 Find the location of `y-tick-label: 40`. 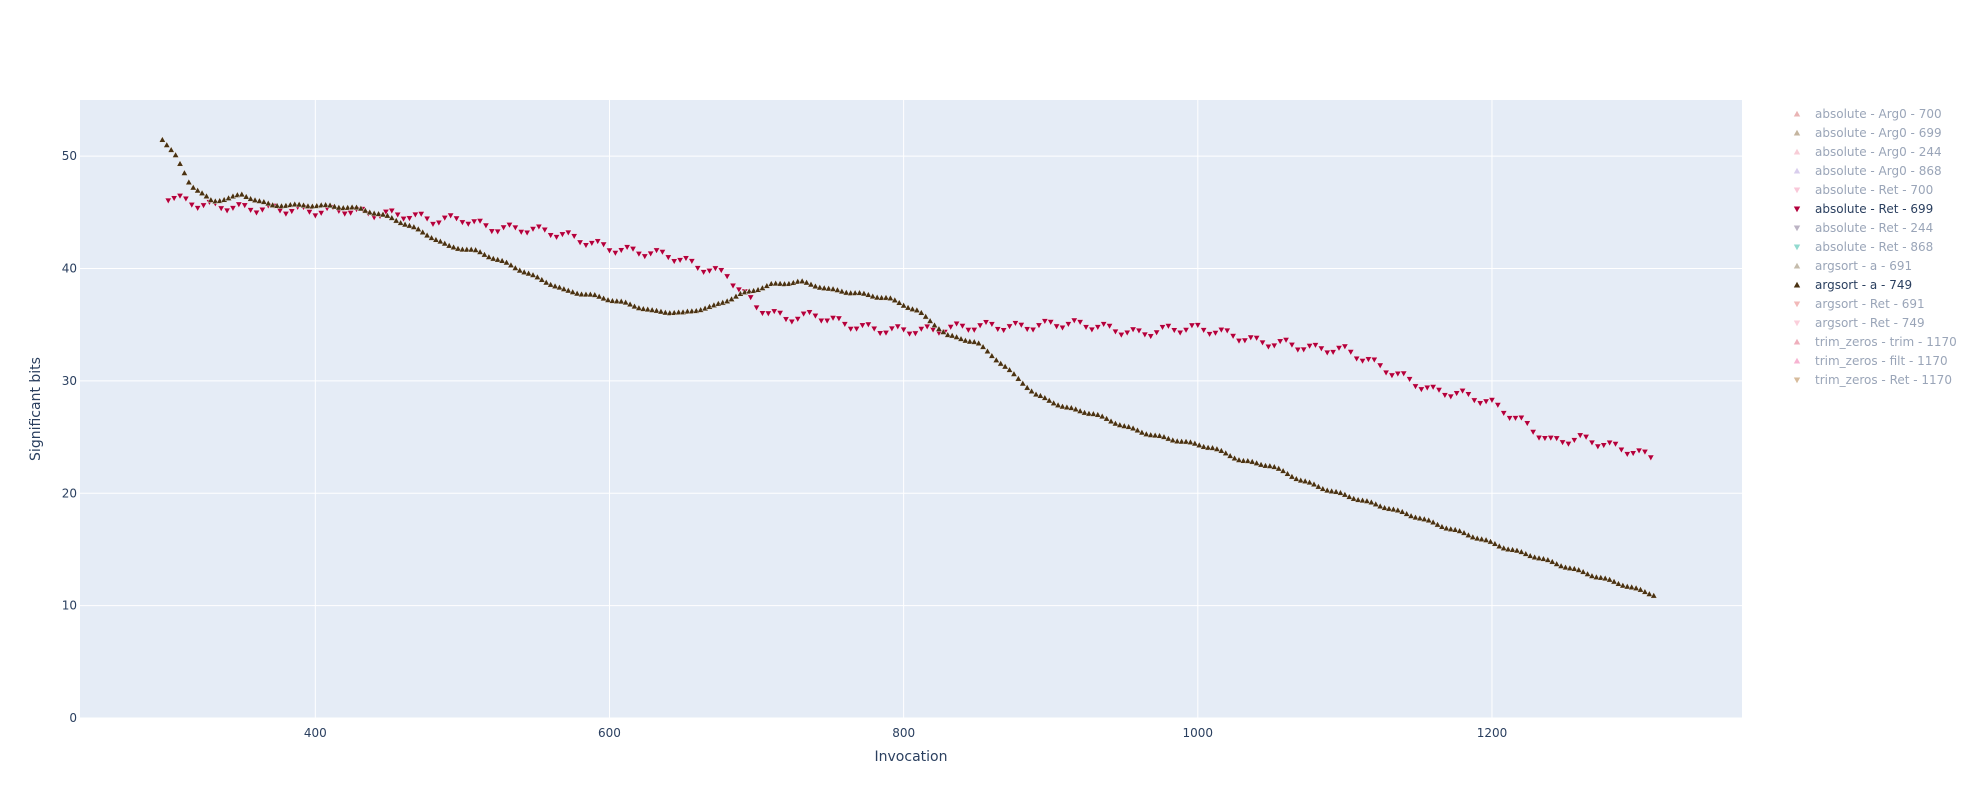

y-tick-label: 40 is located at coordinates (69, 269).